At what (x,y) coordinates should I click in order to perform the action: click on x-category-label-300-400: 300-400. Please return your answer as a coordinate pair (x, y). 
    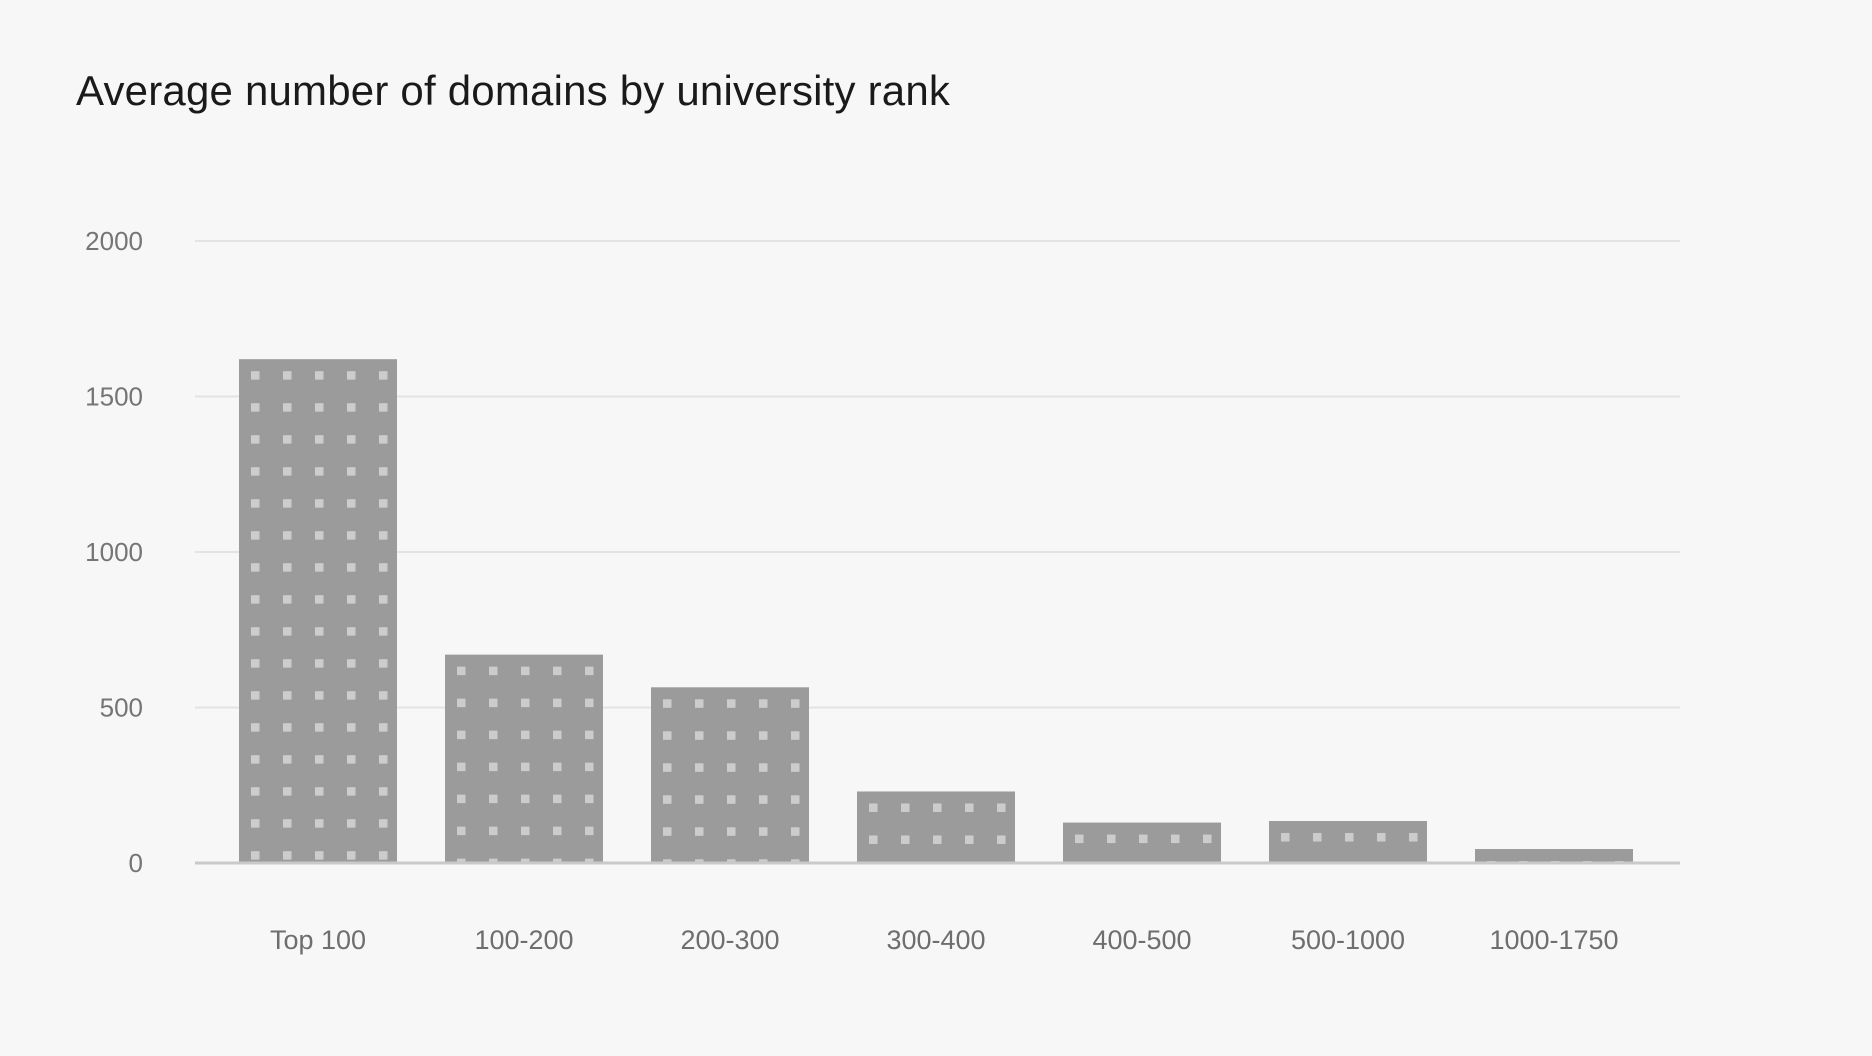
    Looking at the image, I should click on (935, 940).